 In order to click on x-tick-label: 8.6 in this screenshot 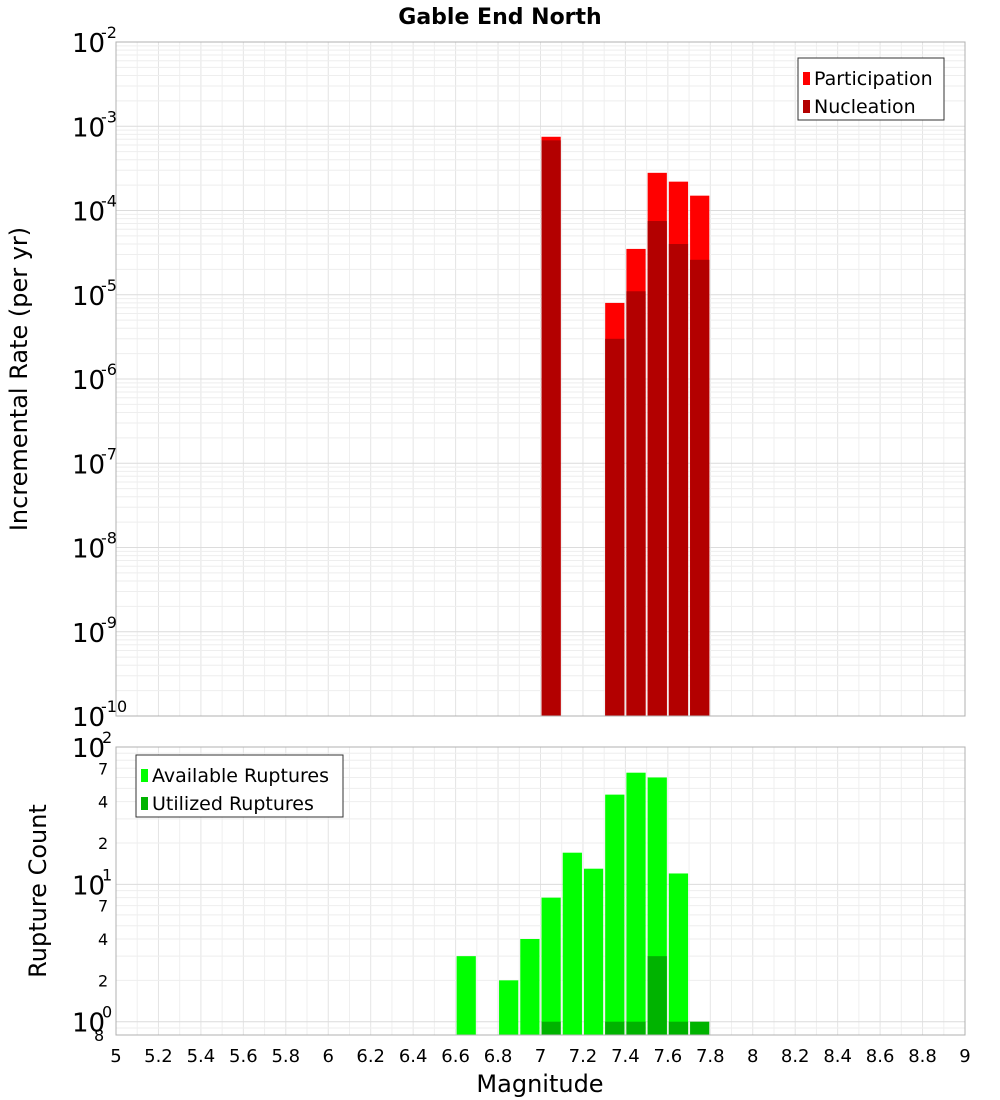, I will do `click(880, 1056)`.